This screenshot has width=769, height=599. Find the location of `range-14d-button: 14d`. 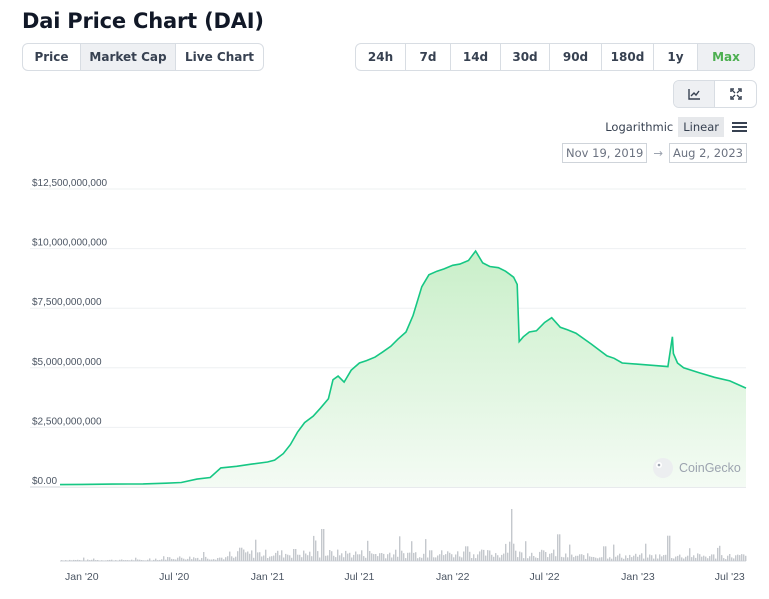

range-14d-button: 14d is located at coordinates (476, 57).